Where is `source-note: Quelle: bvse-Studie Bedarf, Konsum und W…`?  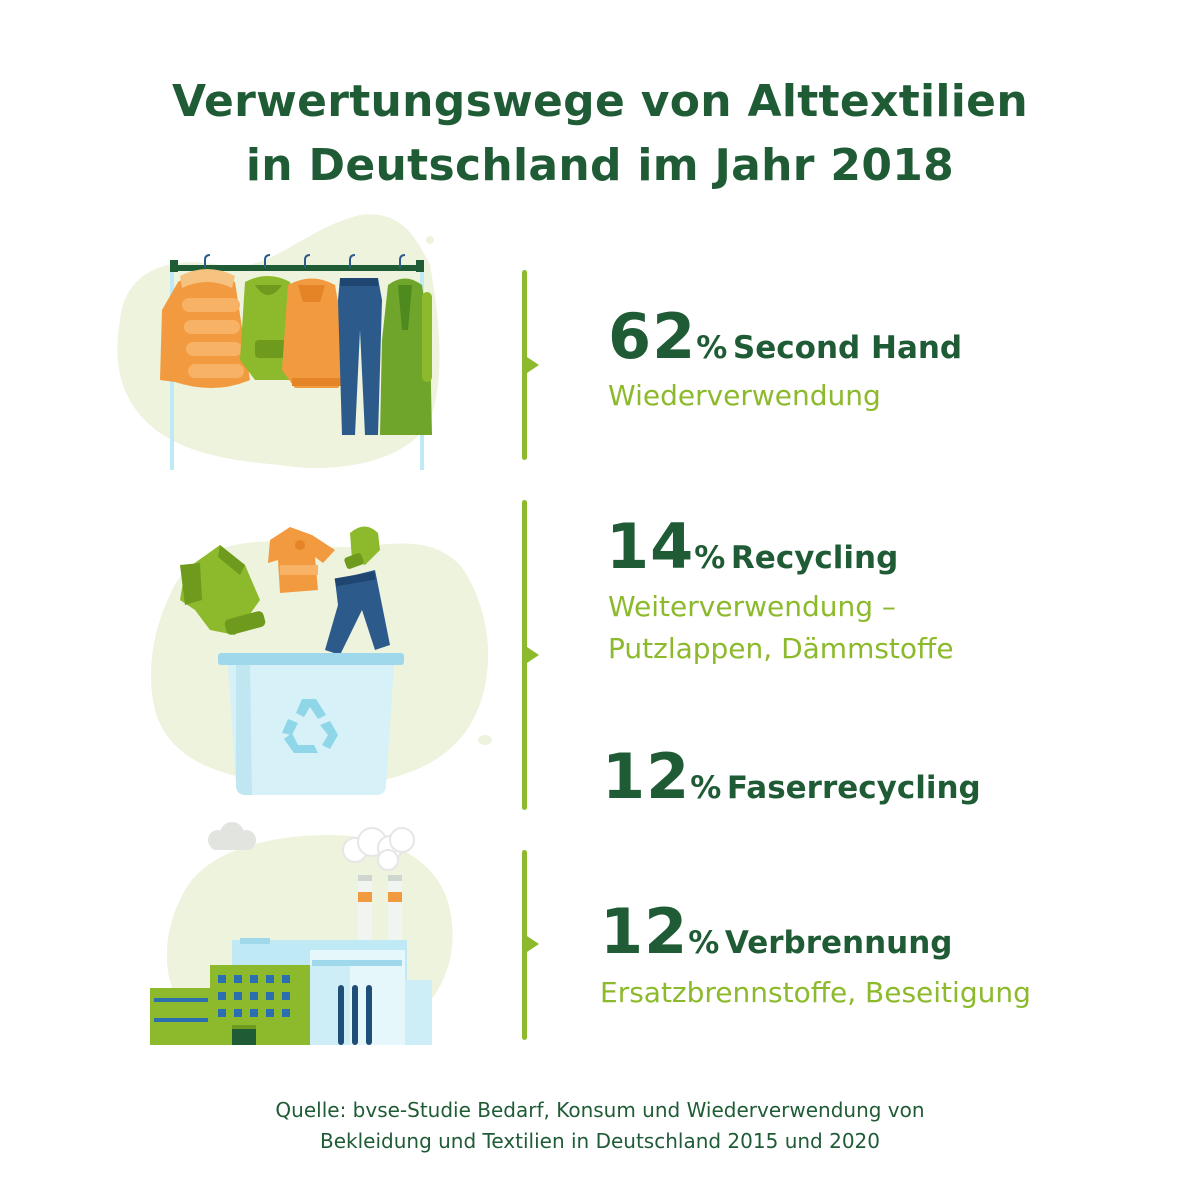 source-note: Quelle: bvse-Studie Bedarf, Konsum und W… is located at coordinates (600, 1126).